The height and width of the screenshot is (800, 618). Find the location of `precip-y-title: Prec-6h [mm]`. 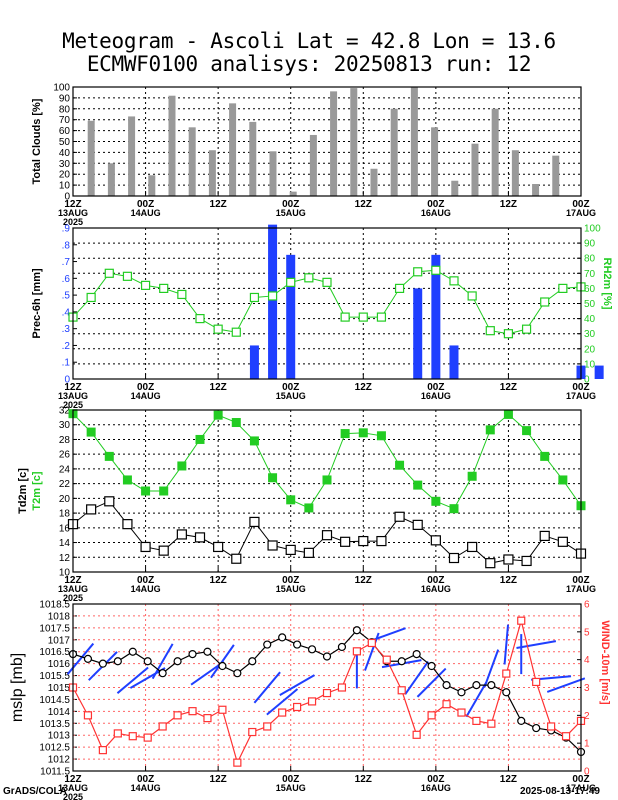

precip-y-title: Prec-6h [mm] is located at coordinates (37, 303).